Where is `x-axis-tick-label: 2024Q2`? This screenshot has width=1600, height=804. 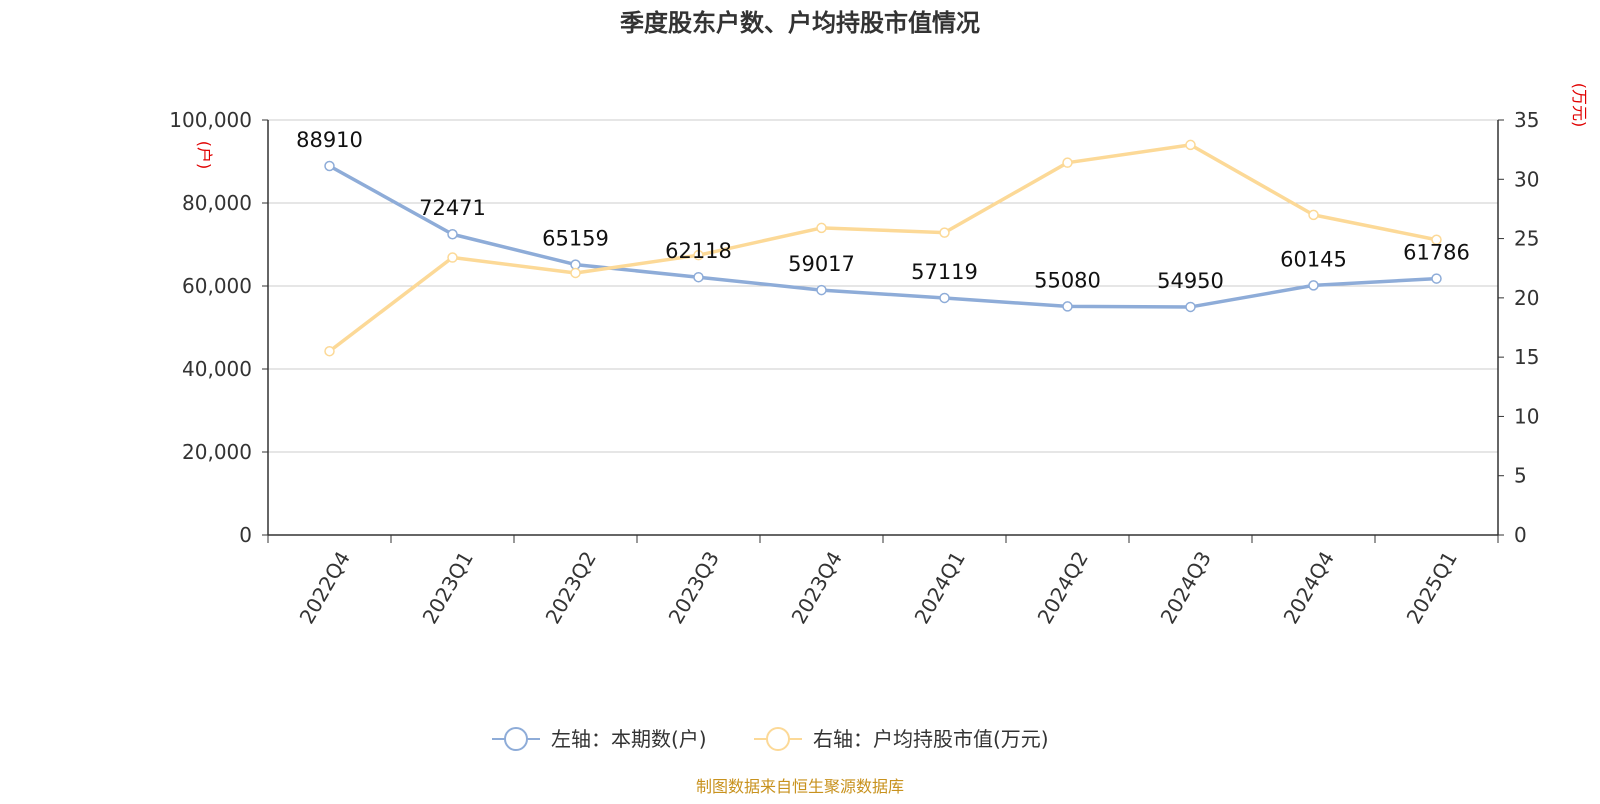
x-axis-tick-label: 2024Q2 is located at coordinates (1063, 587).